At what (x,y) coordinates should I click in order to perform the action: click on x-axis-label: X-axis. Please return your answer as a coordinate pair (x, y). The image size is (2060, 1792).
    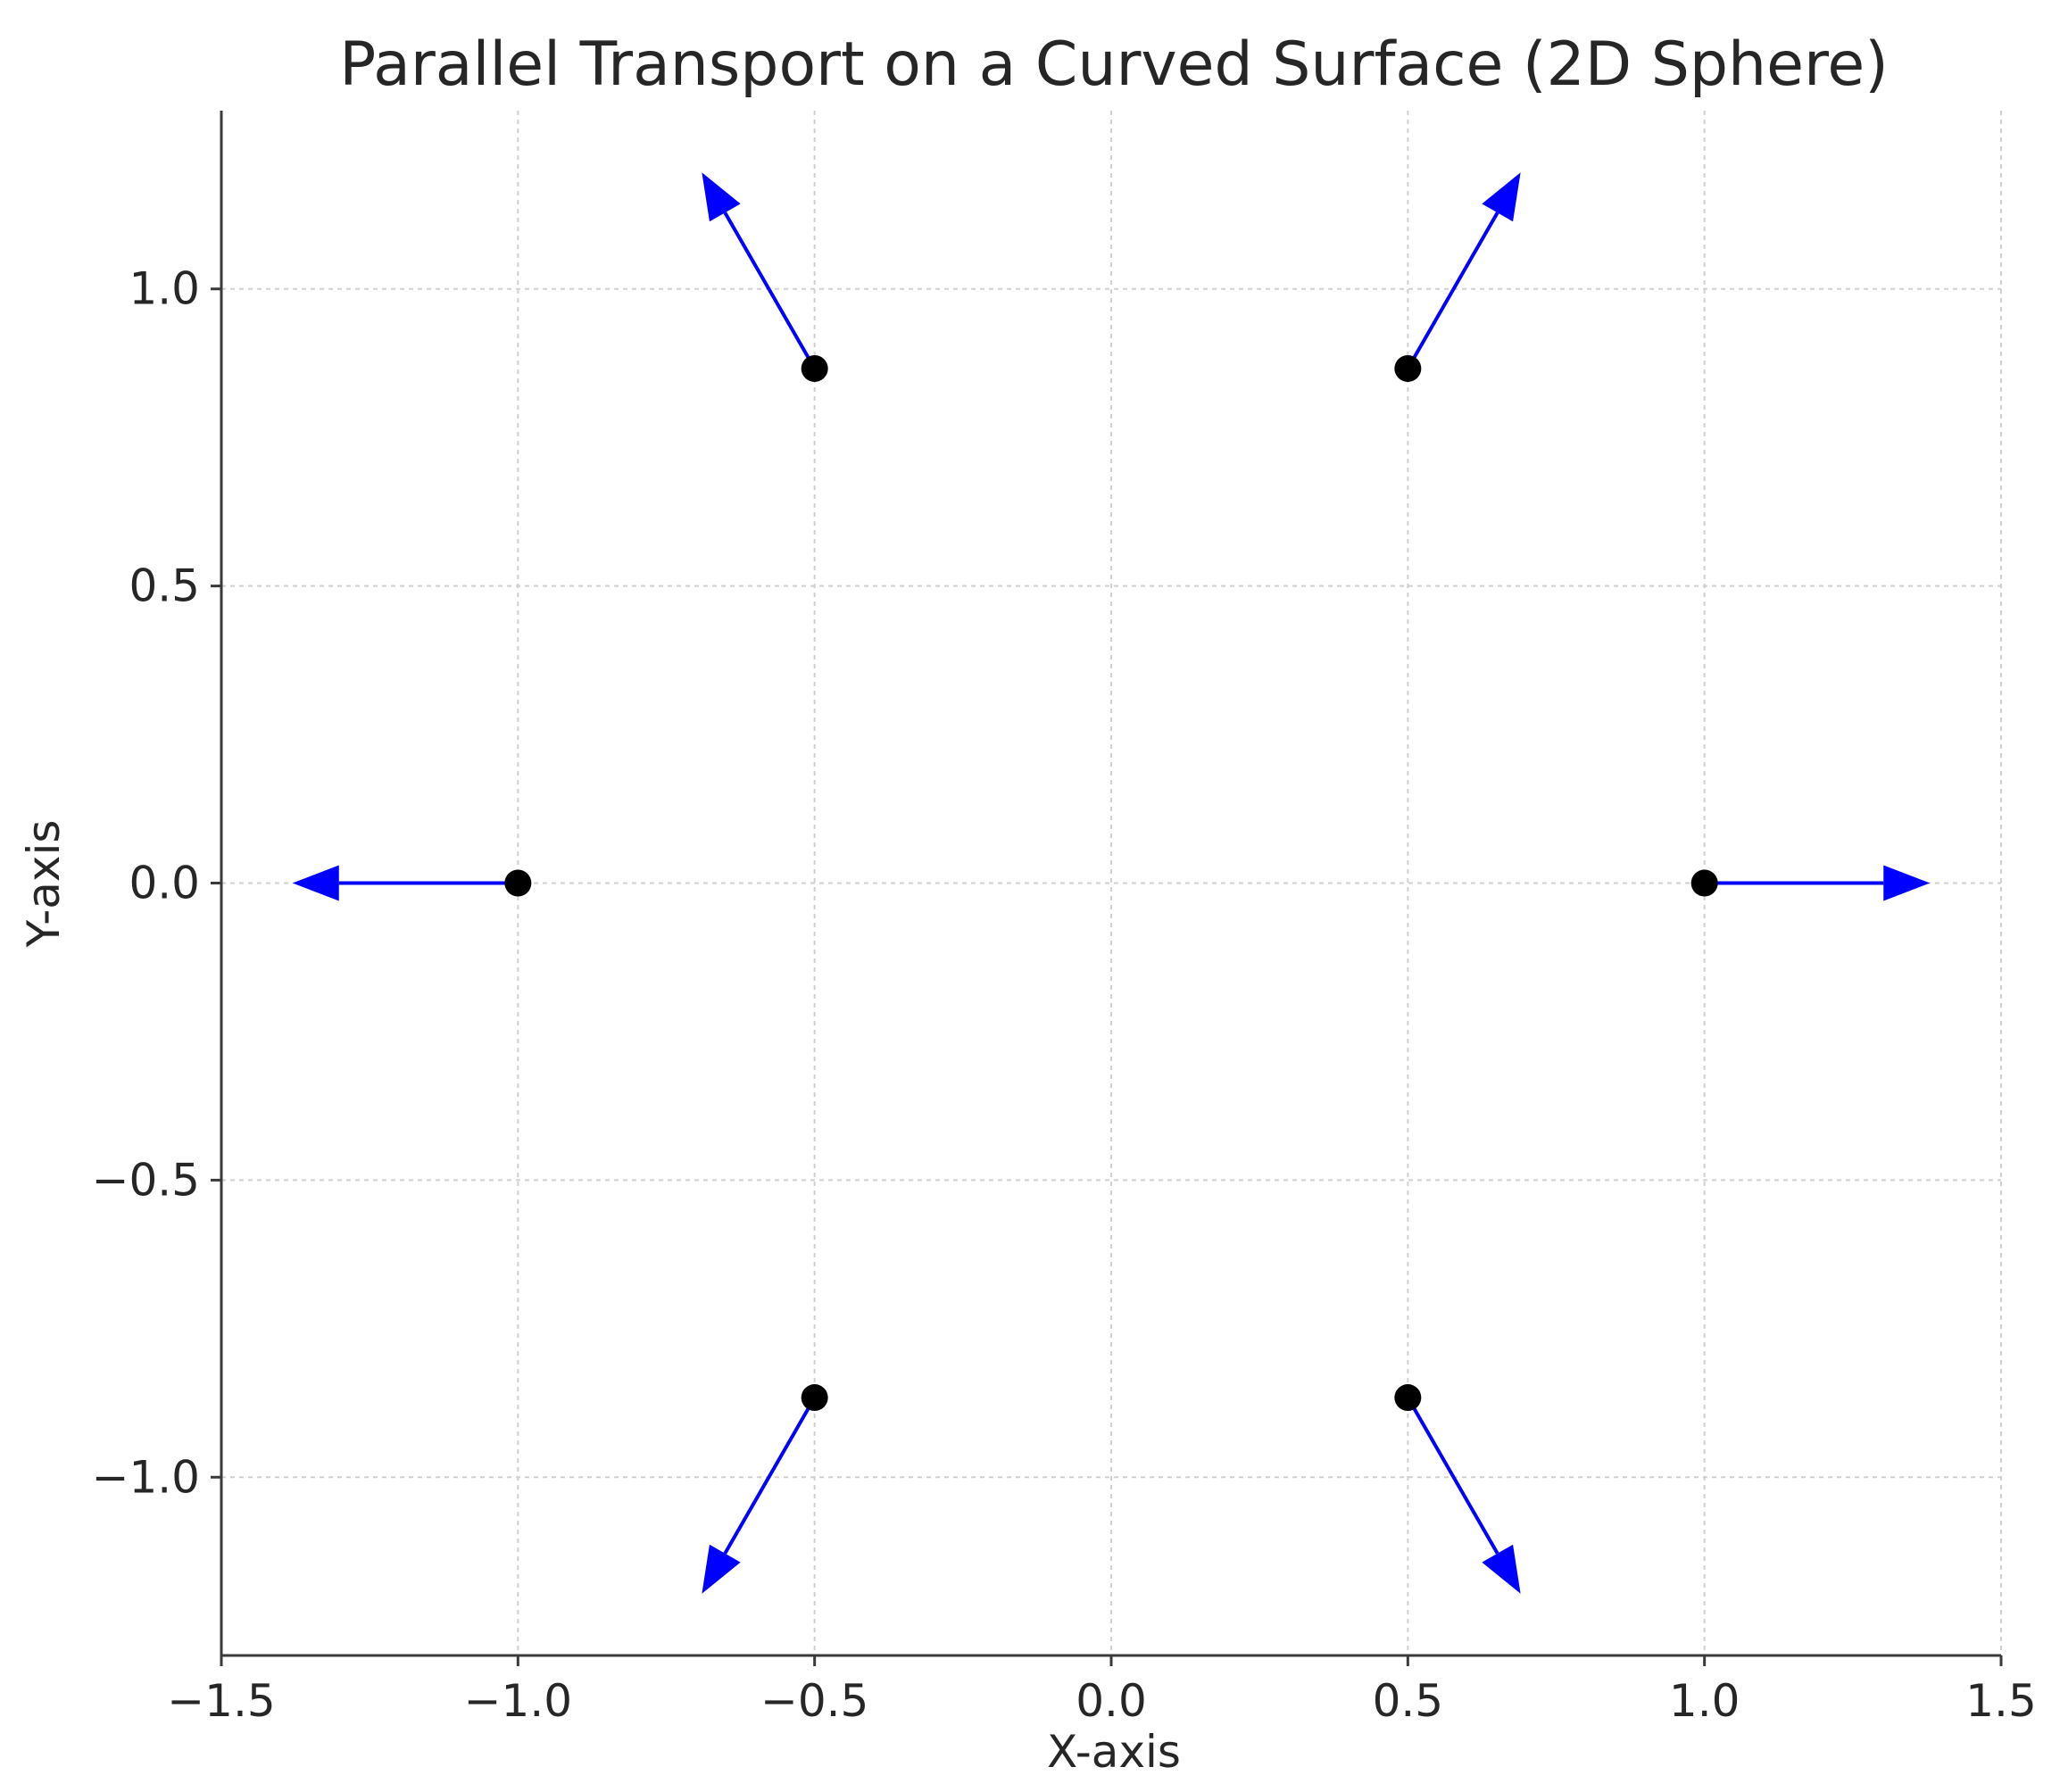
    Looking at the image, I should click on (1114, 1752).